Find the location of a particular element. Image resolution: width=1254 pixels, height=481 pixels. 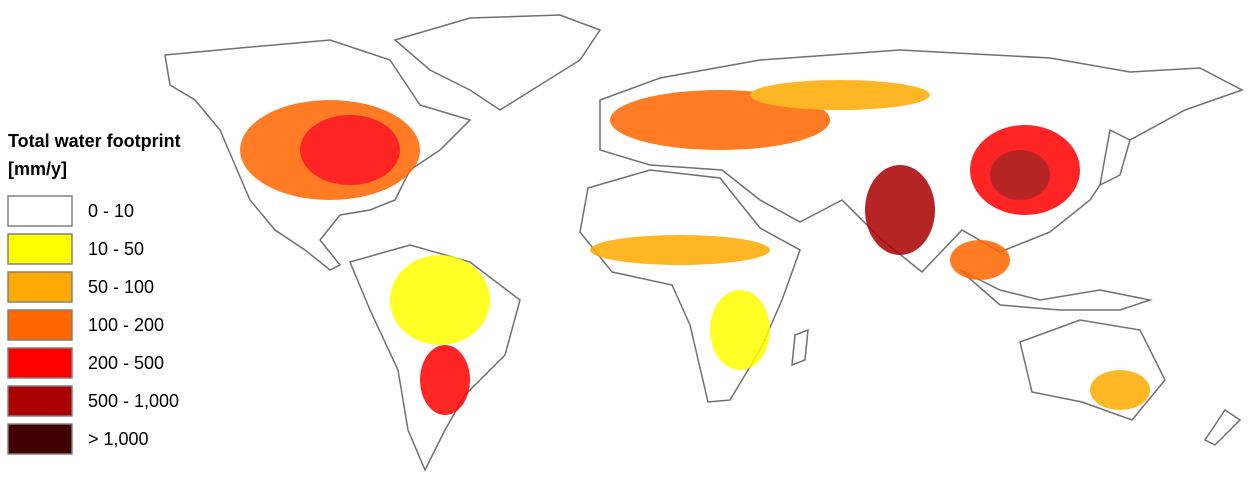

legend-label: 10 - 50 is located at coordinates (116, 249).